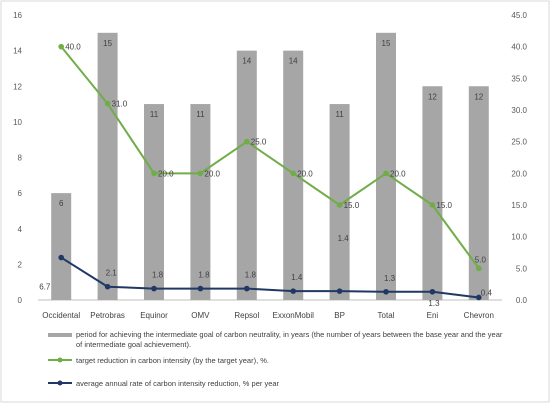 Image resolution: width=550 pixels, height=403 pixels. Describe the element at coordinates (60, 335) in the screenshot. I see `legend-bar-swatch` at that location.